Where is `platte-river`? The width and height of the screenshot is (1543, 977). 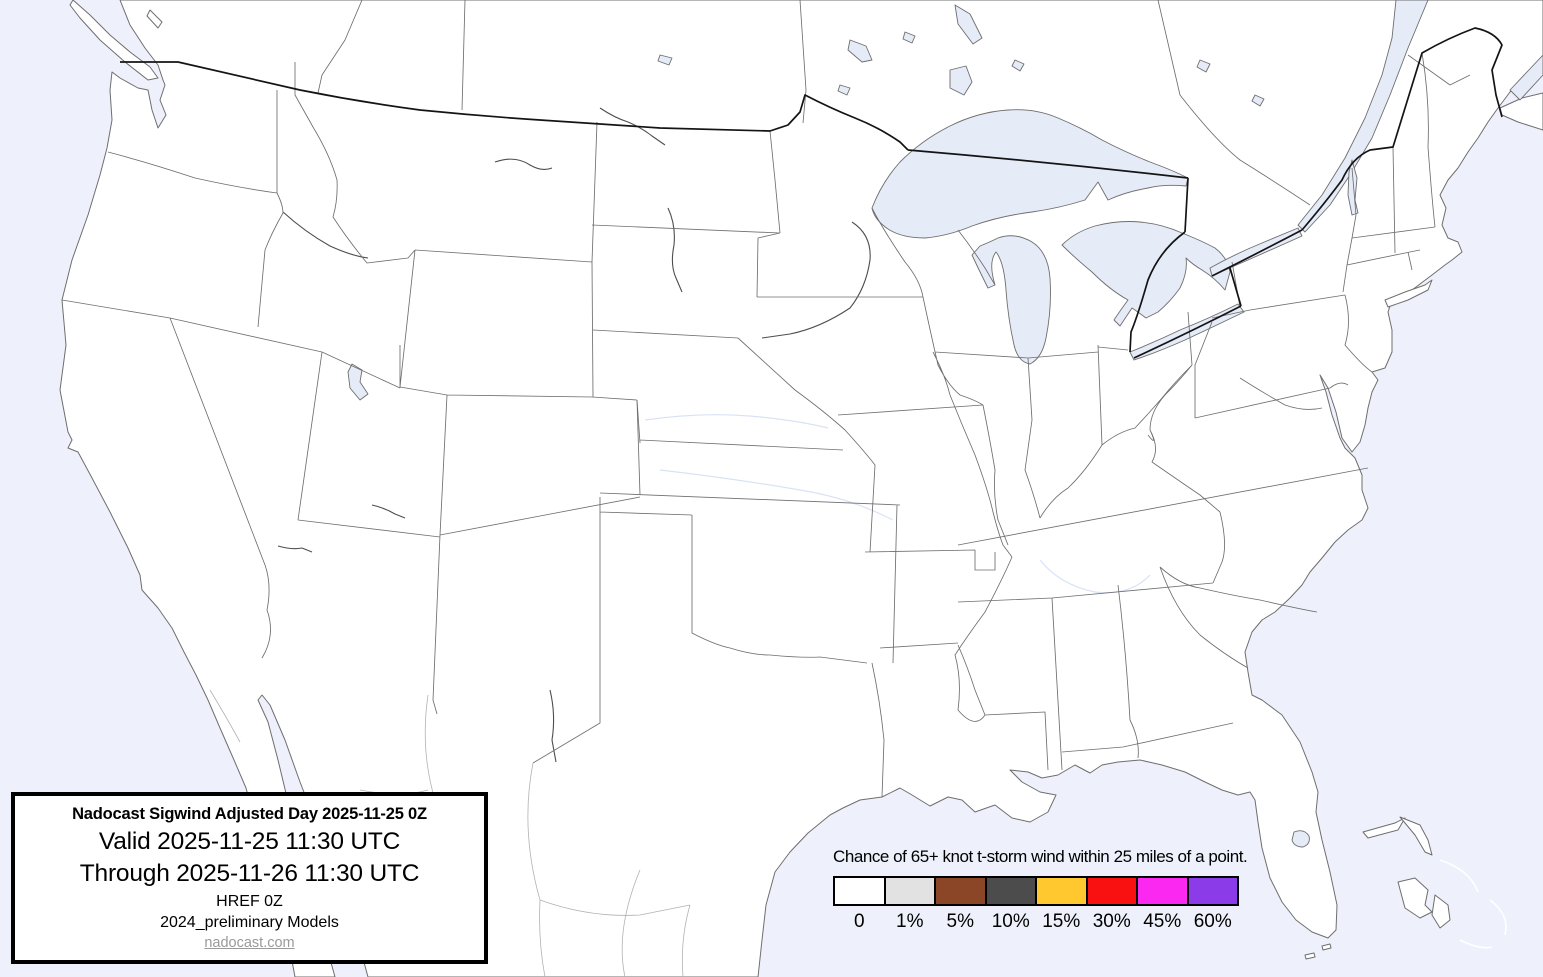
platte-river is located at coordinates (736, 421).